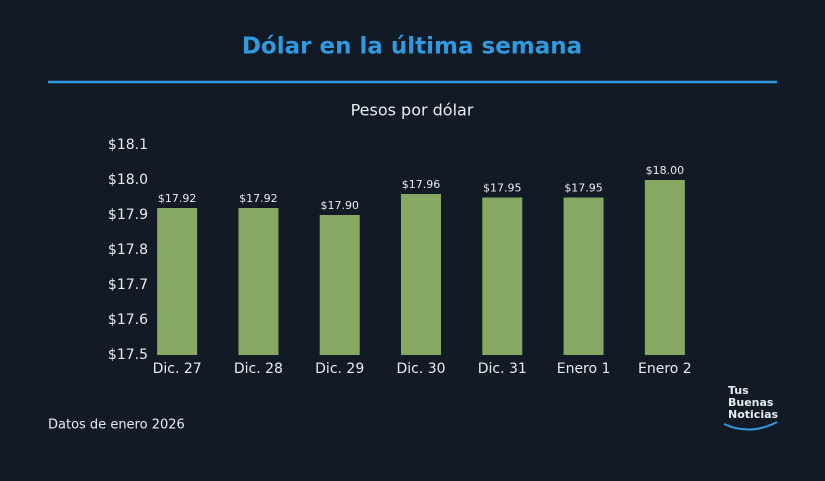  What do you see at coordinates (412, 110) in the screenshot?
I see `chart-subtitle: Pesos por dólar` at bounding box center [412, 110].